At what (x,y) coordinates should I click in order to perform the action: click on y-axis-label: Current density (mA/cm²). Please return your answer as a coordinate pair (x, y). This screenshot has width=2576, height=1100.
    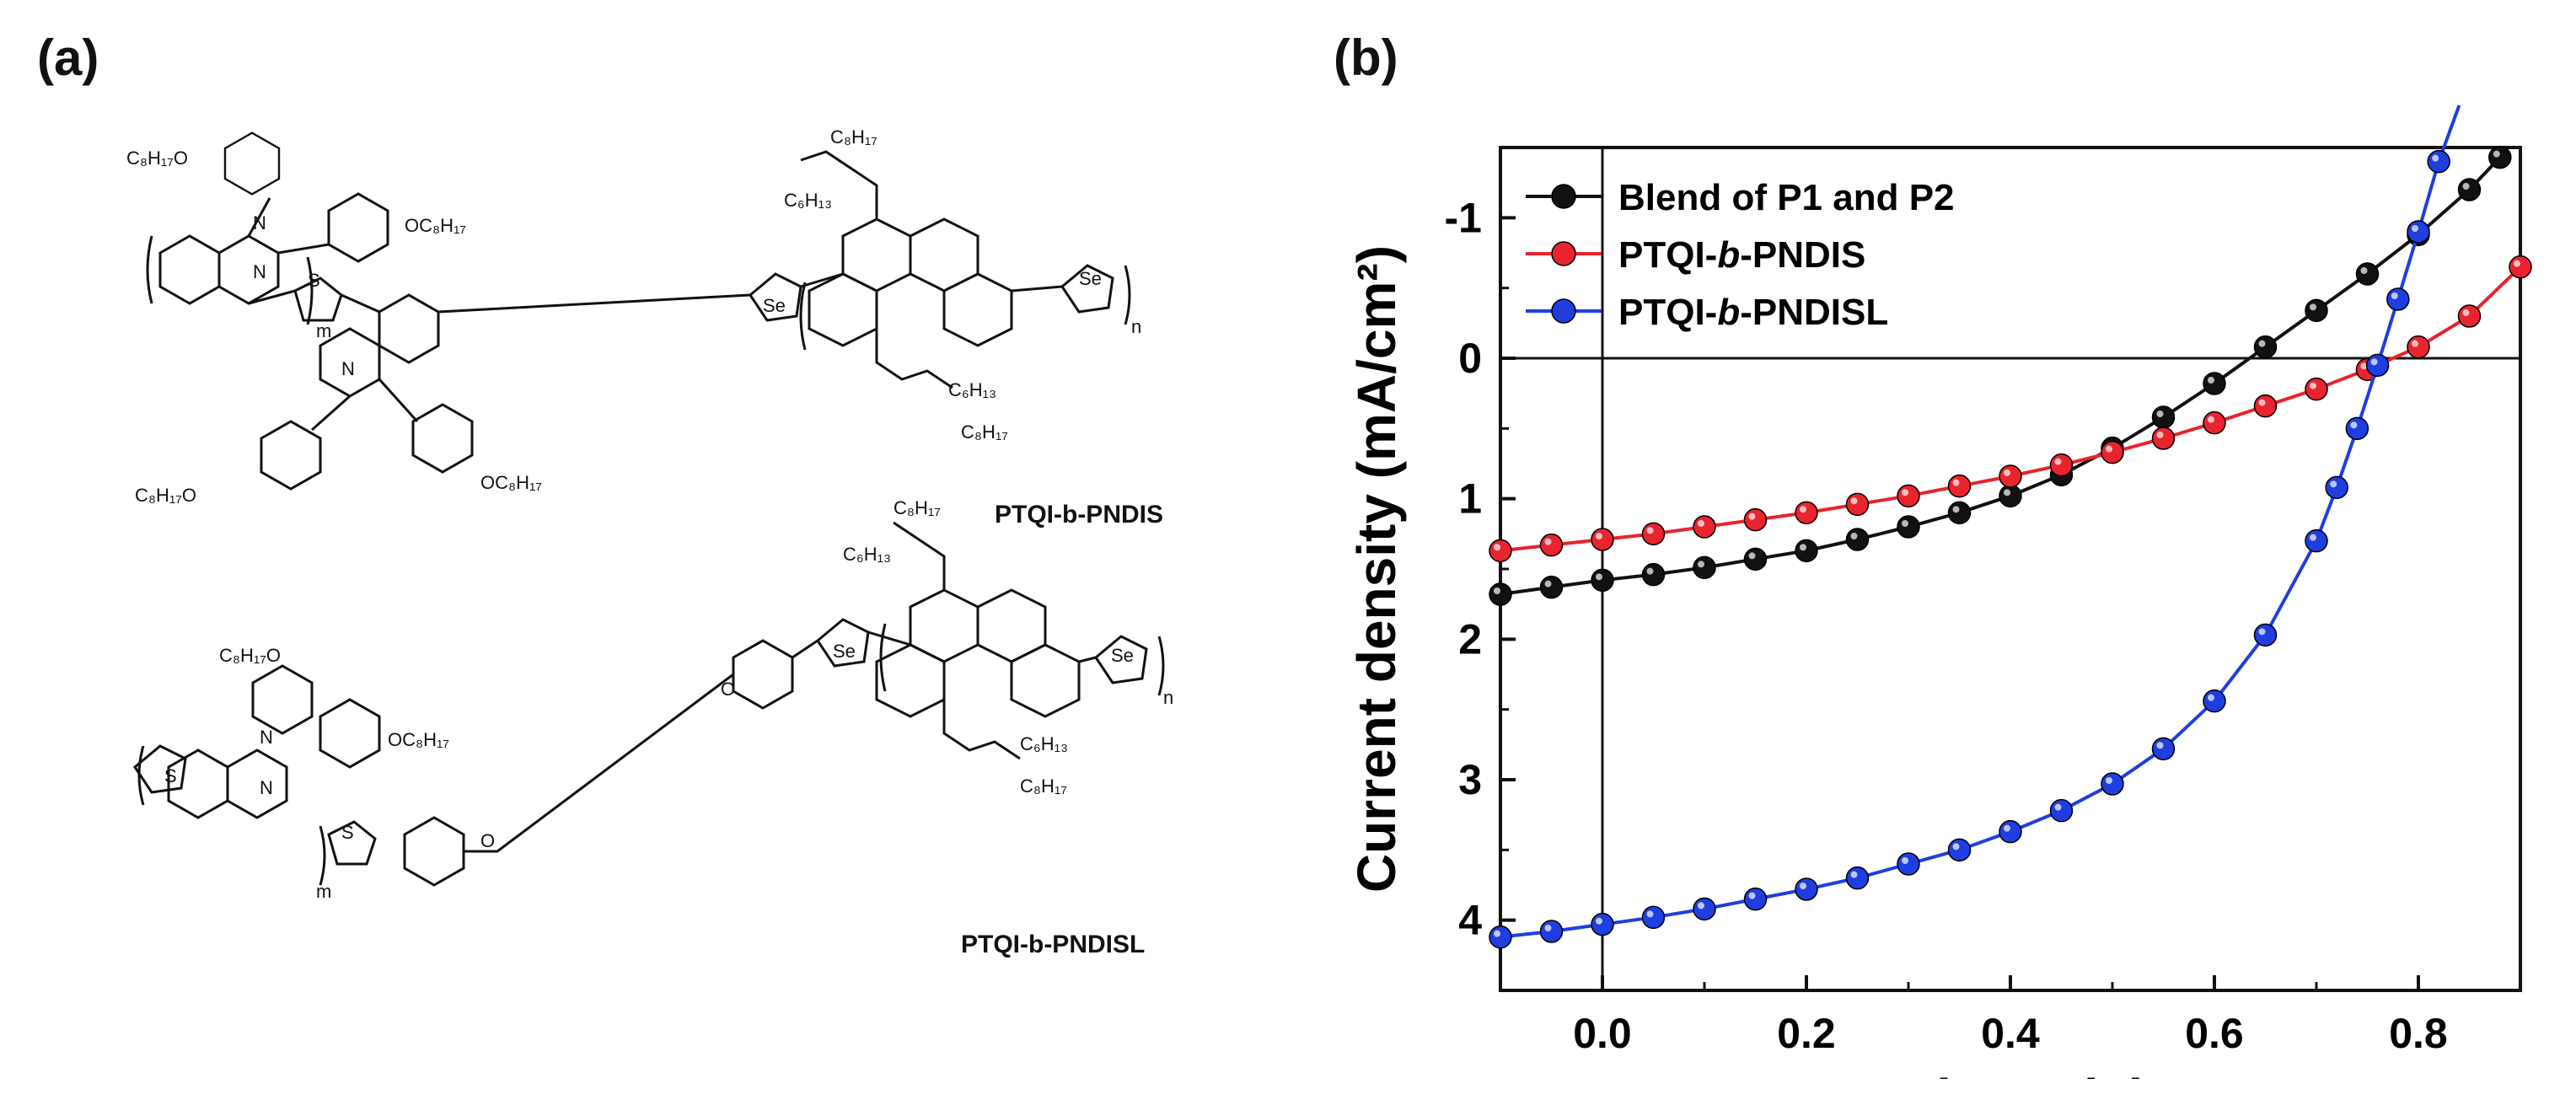
    Looking at the image, I should click on (1376, 569).